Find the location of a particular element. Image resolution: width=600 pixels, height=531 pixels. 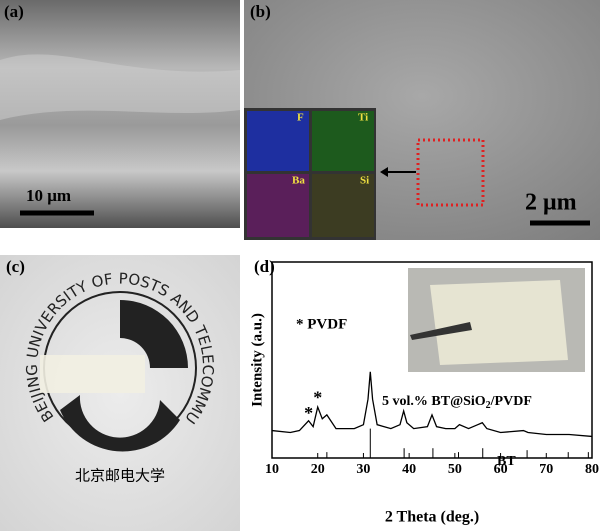

eds-label: Ba is located at coordinates (298, 181).